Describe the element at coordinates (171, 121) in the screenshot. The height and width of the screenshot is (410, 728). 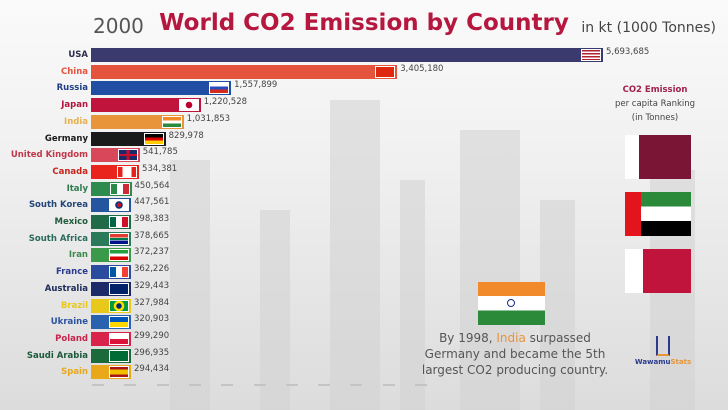
I see `india-flag` at that location.